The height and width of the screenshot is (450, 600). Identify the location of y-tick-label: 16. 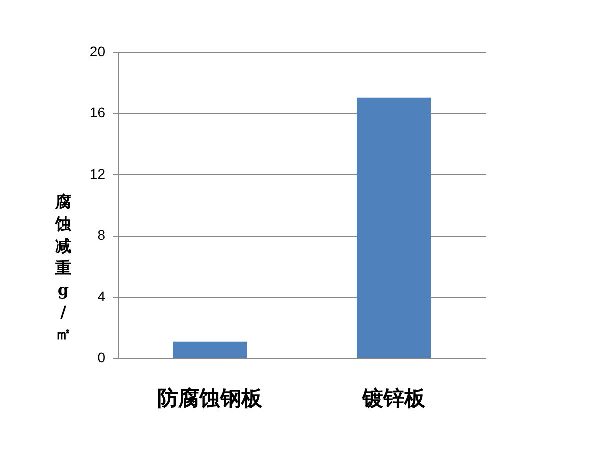
(98, 112).